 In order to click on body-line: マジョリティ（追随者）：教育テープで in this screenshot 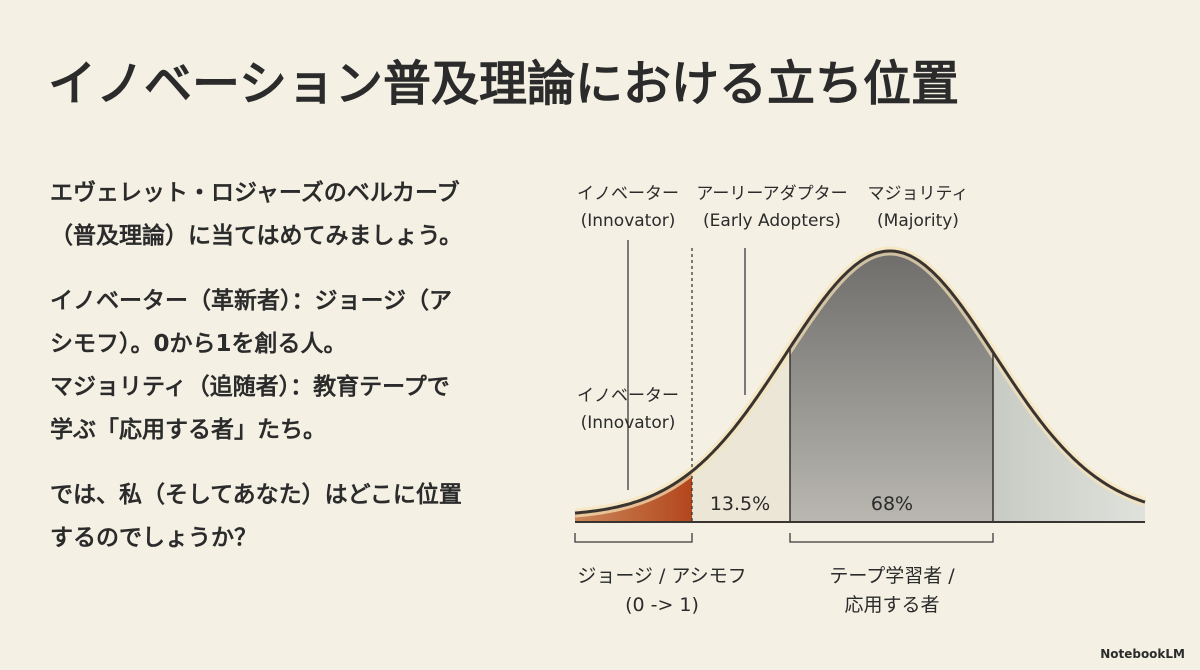, I will do `click(250, 386)`.